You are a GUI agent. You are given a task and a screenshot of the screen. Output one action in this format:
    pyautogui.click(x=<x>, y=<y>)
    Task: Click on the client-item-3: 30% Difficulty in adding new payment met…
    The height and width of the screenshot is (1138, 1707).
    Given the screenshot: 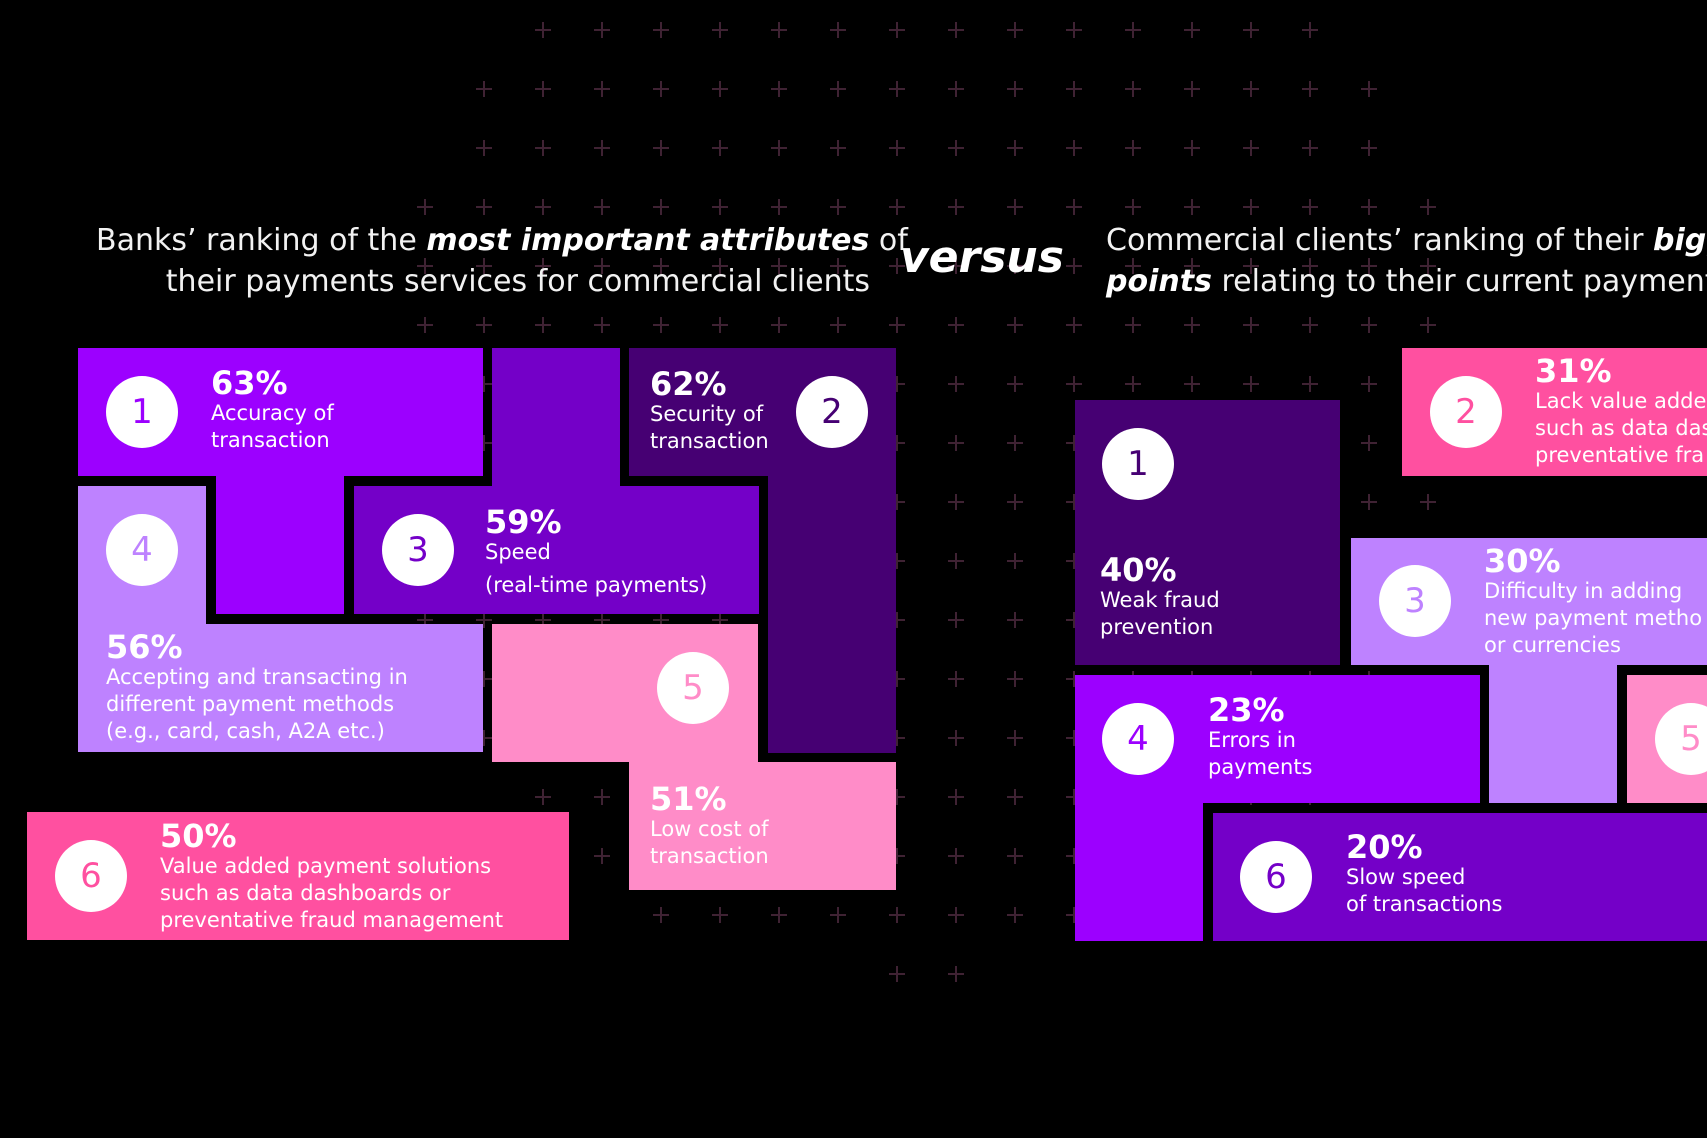 What is the action you would take?
    pyautogui.click(x=1593, y=601)
    